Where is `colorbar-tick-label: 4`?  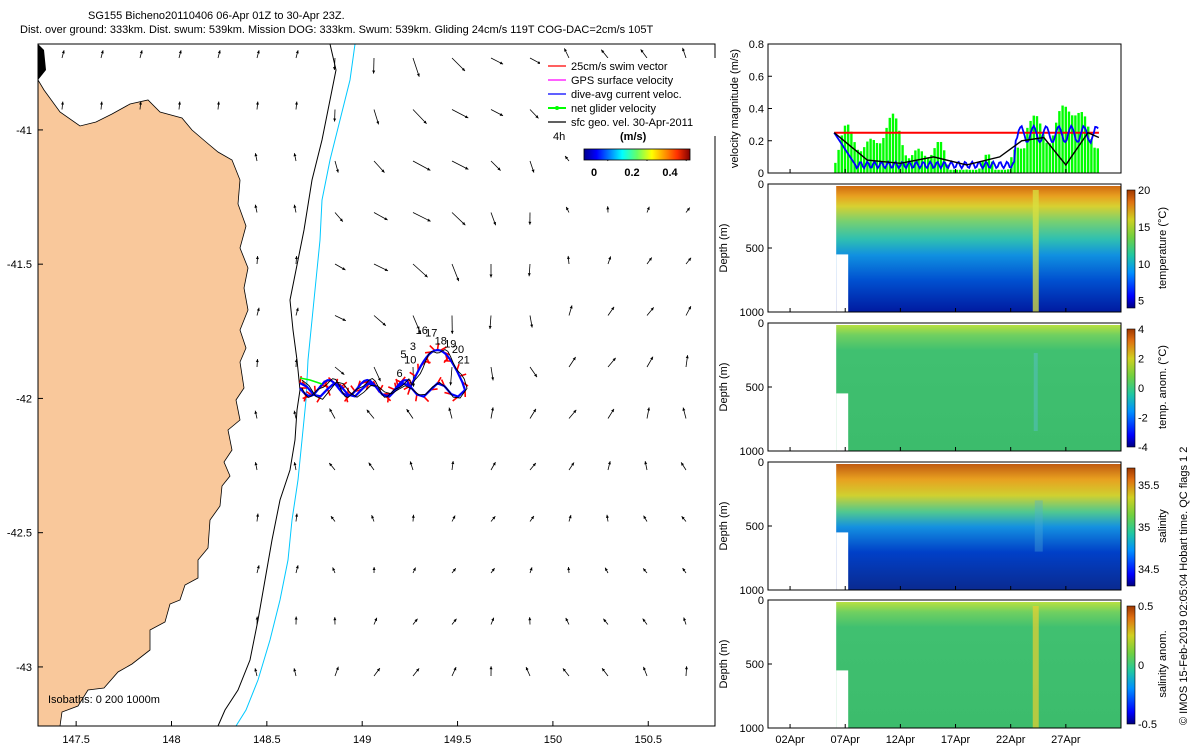 colorbar-tick-label: 4 is located at coordinates (1141, 330).